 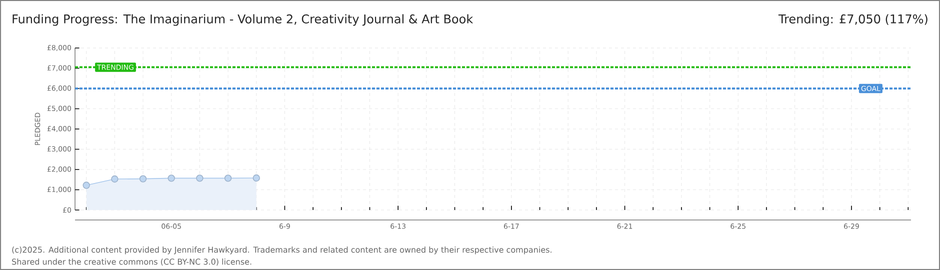 I want to click on text: (c)2025. Additional content provided by Jennifer Hawkyard. Trademarks and related content are owned by their respective companies., so click(x=282, y=250).